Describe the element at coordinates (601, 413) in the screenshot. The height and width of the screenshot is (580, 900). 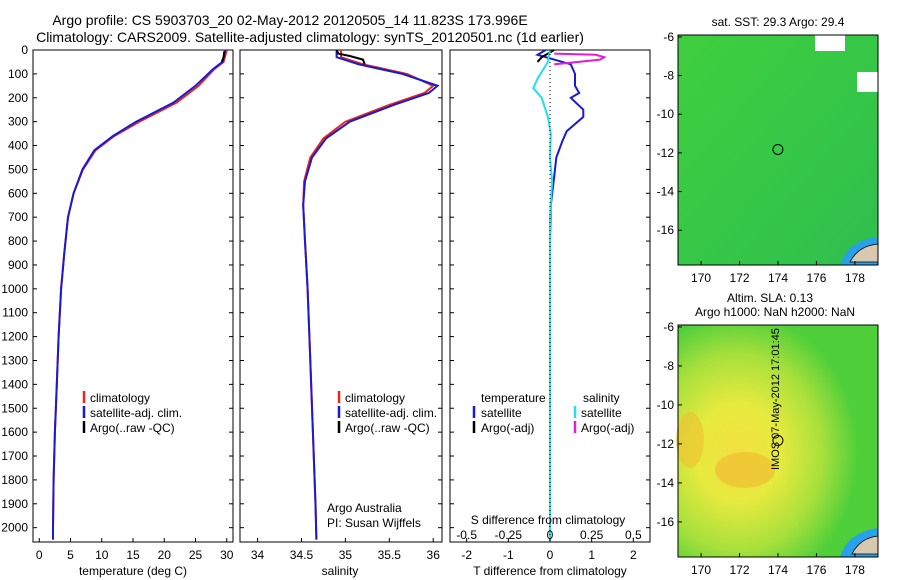
I see `legend-label-s-satellite: satellite` at that location.